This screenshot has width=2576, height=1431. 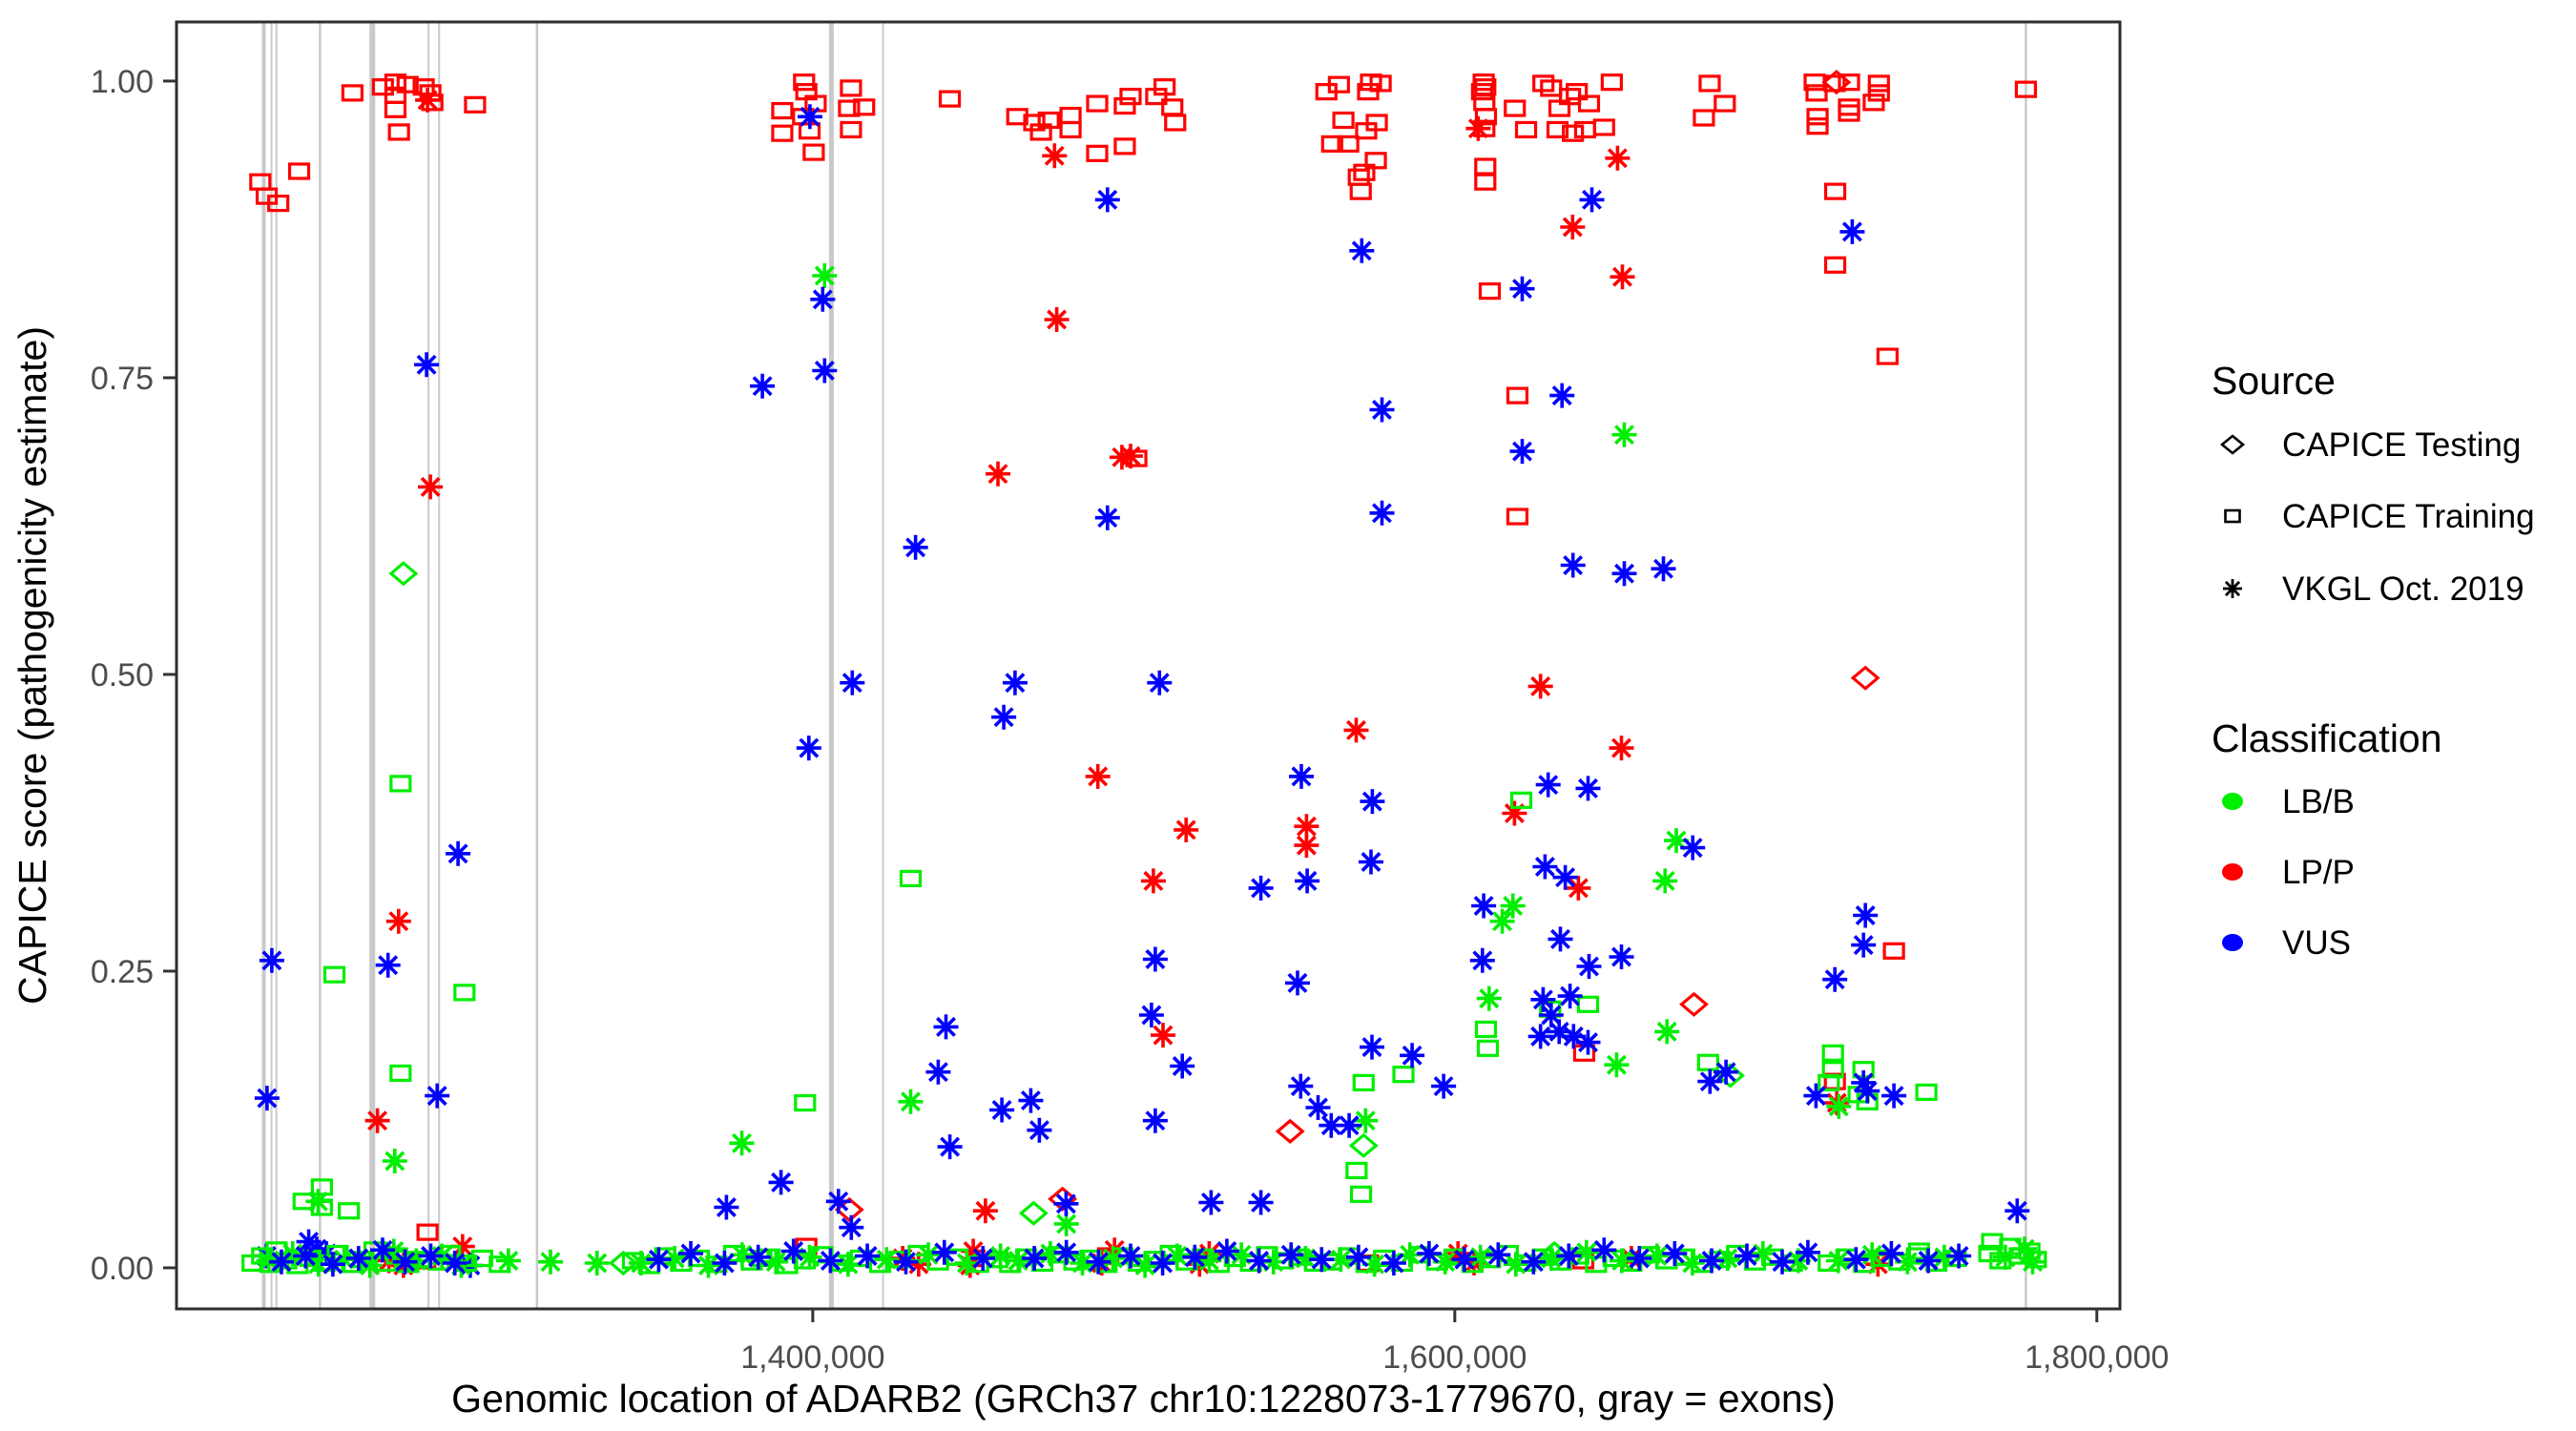 I want to click on y-tick-label: 0.25, so click(x=122, y=972).